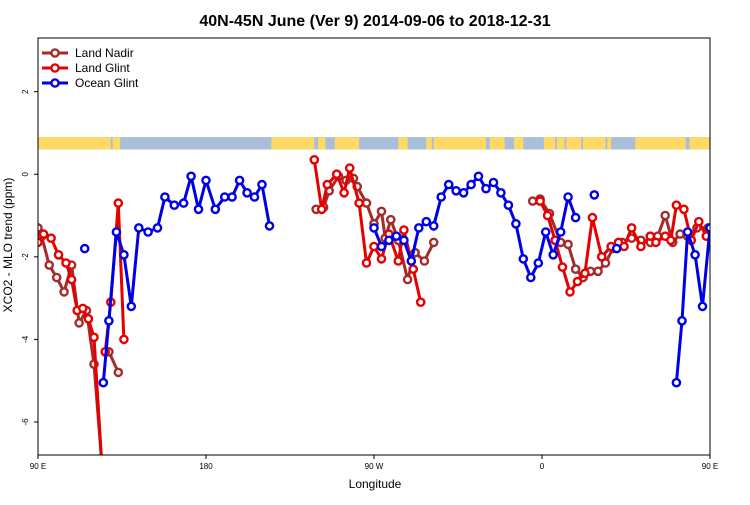 The width and height of the screenshot is (750, 505). What do you see at coordinates (104, 53) in the screenshot?
I see `legend-label-0: Land Nadir` at bounding box center [104, 53].